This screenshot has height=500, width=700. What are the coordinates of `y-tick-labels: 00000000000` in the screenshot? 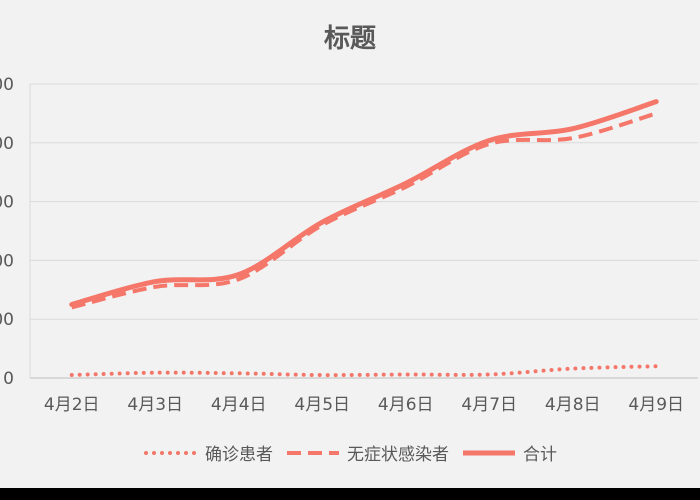 It's located at (7, 232).